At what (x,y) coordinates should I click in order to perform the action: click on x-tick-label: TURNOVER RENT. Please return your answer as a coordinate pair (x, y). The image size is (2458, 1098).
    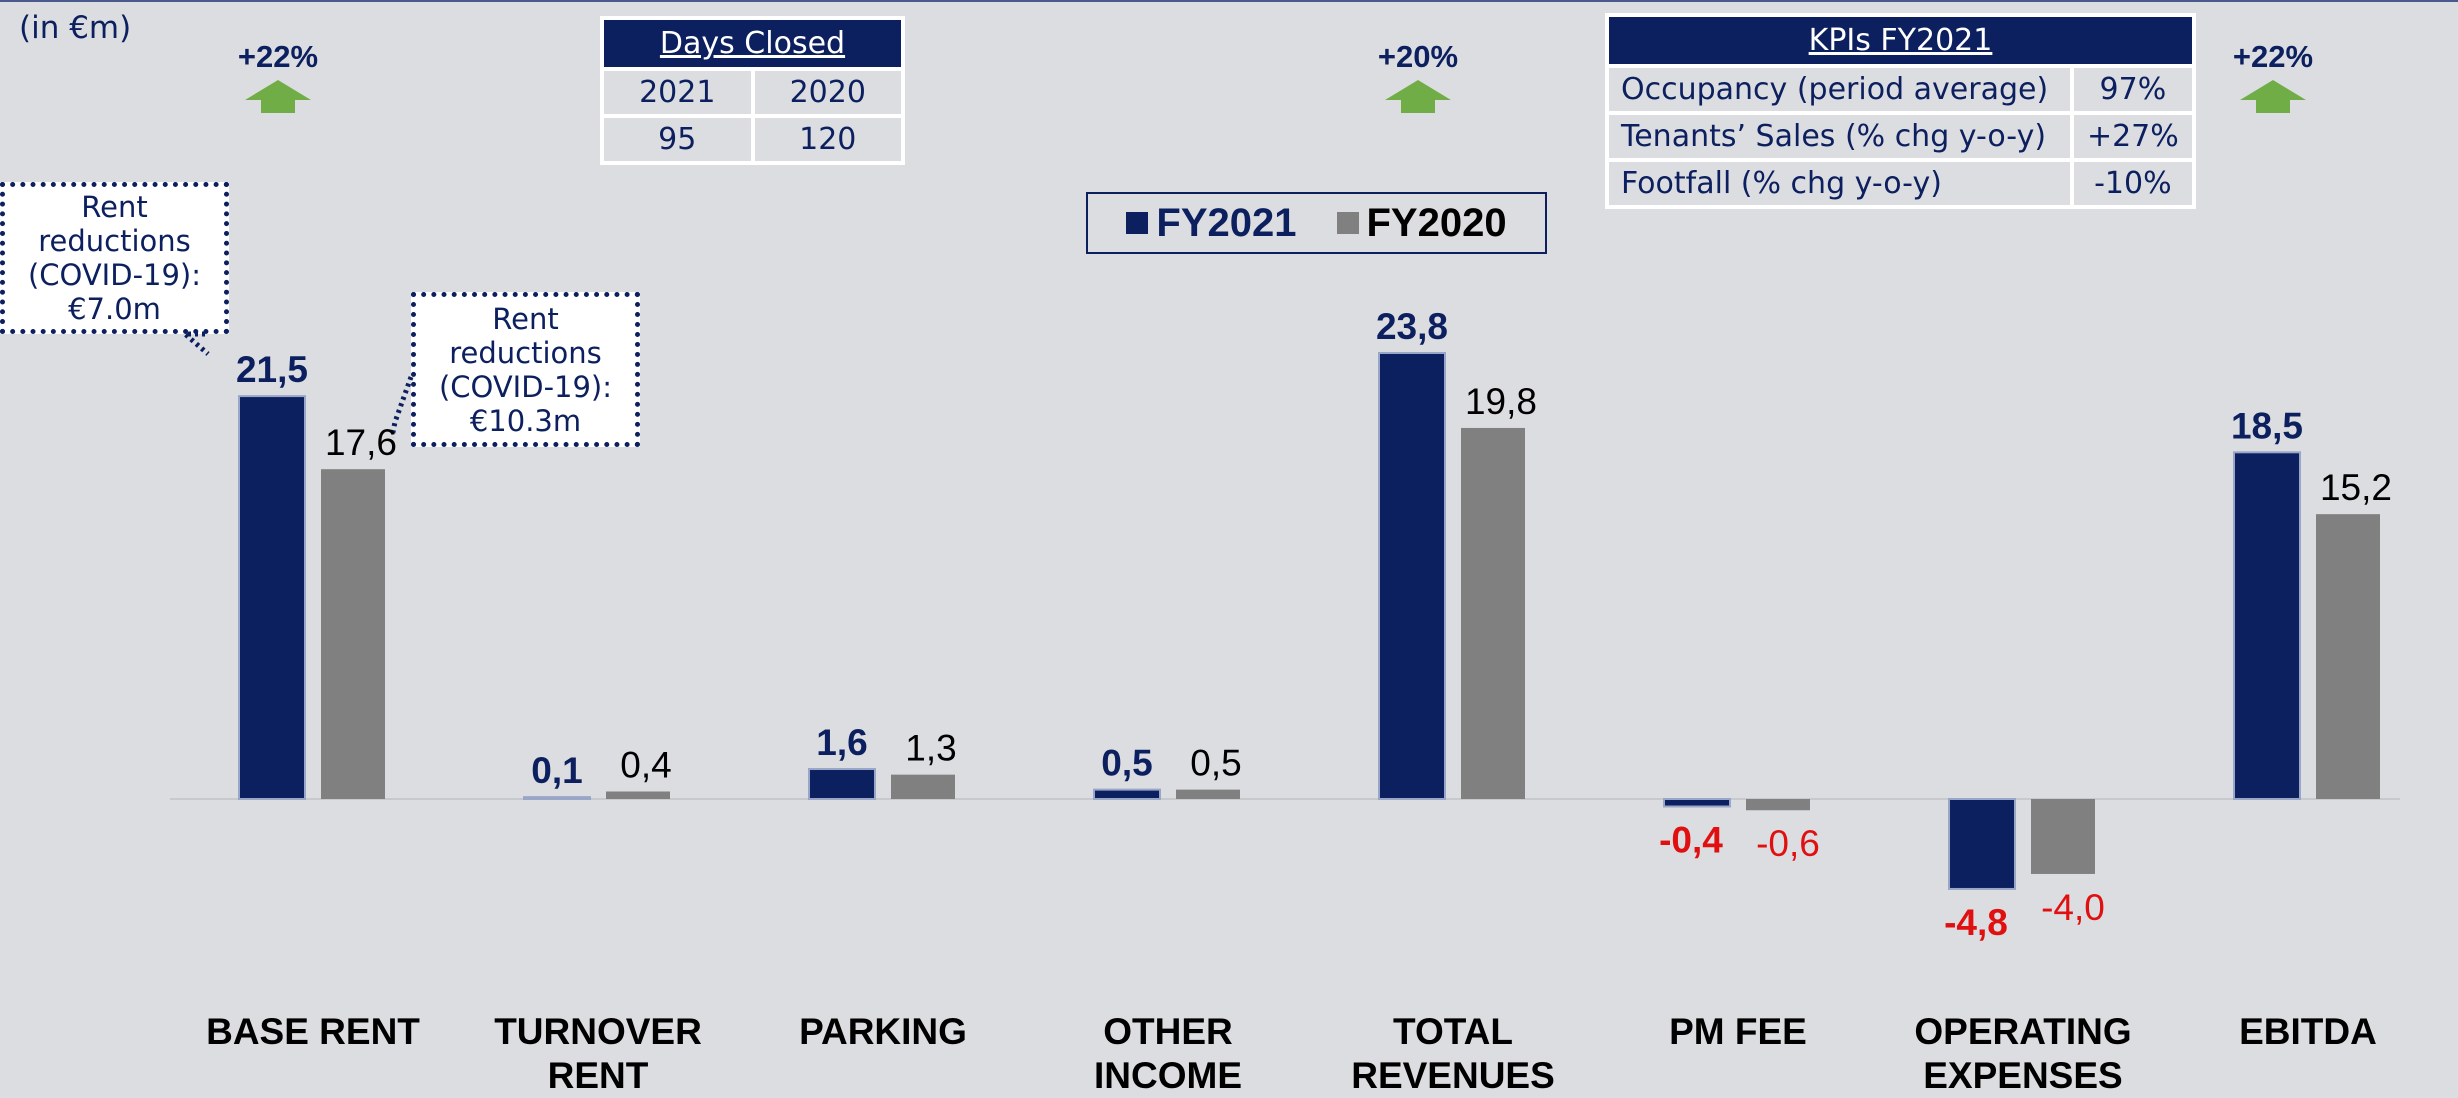
    Looking at the image, I should click on (598, 1053).